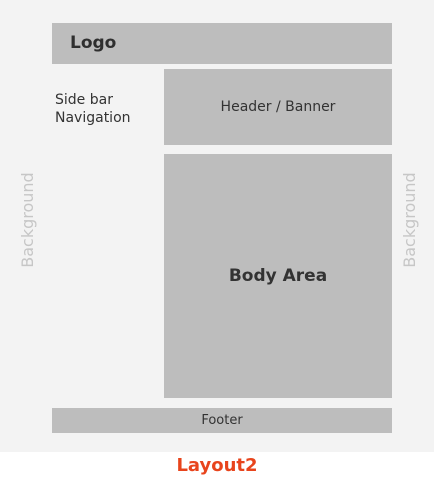 This screenshot has width=434, height=488. I want to click on background-label-left: Background, so click(27, 220).